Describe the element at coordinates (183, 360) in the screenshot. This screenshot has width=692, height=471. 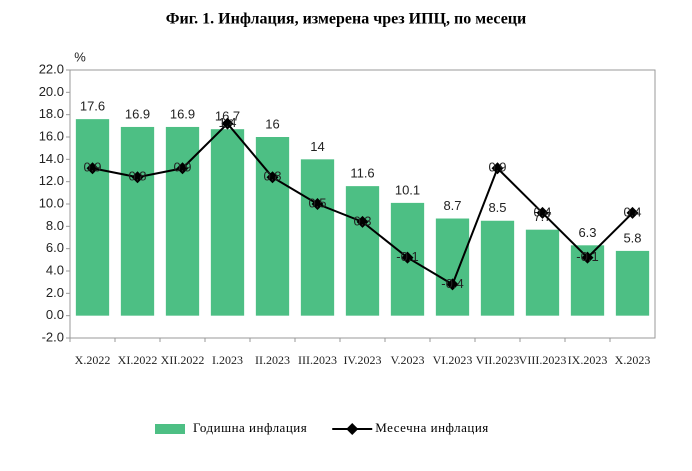
I see `x-tick-label: XII.2022` at that location.